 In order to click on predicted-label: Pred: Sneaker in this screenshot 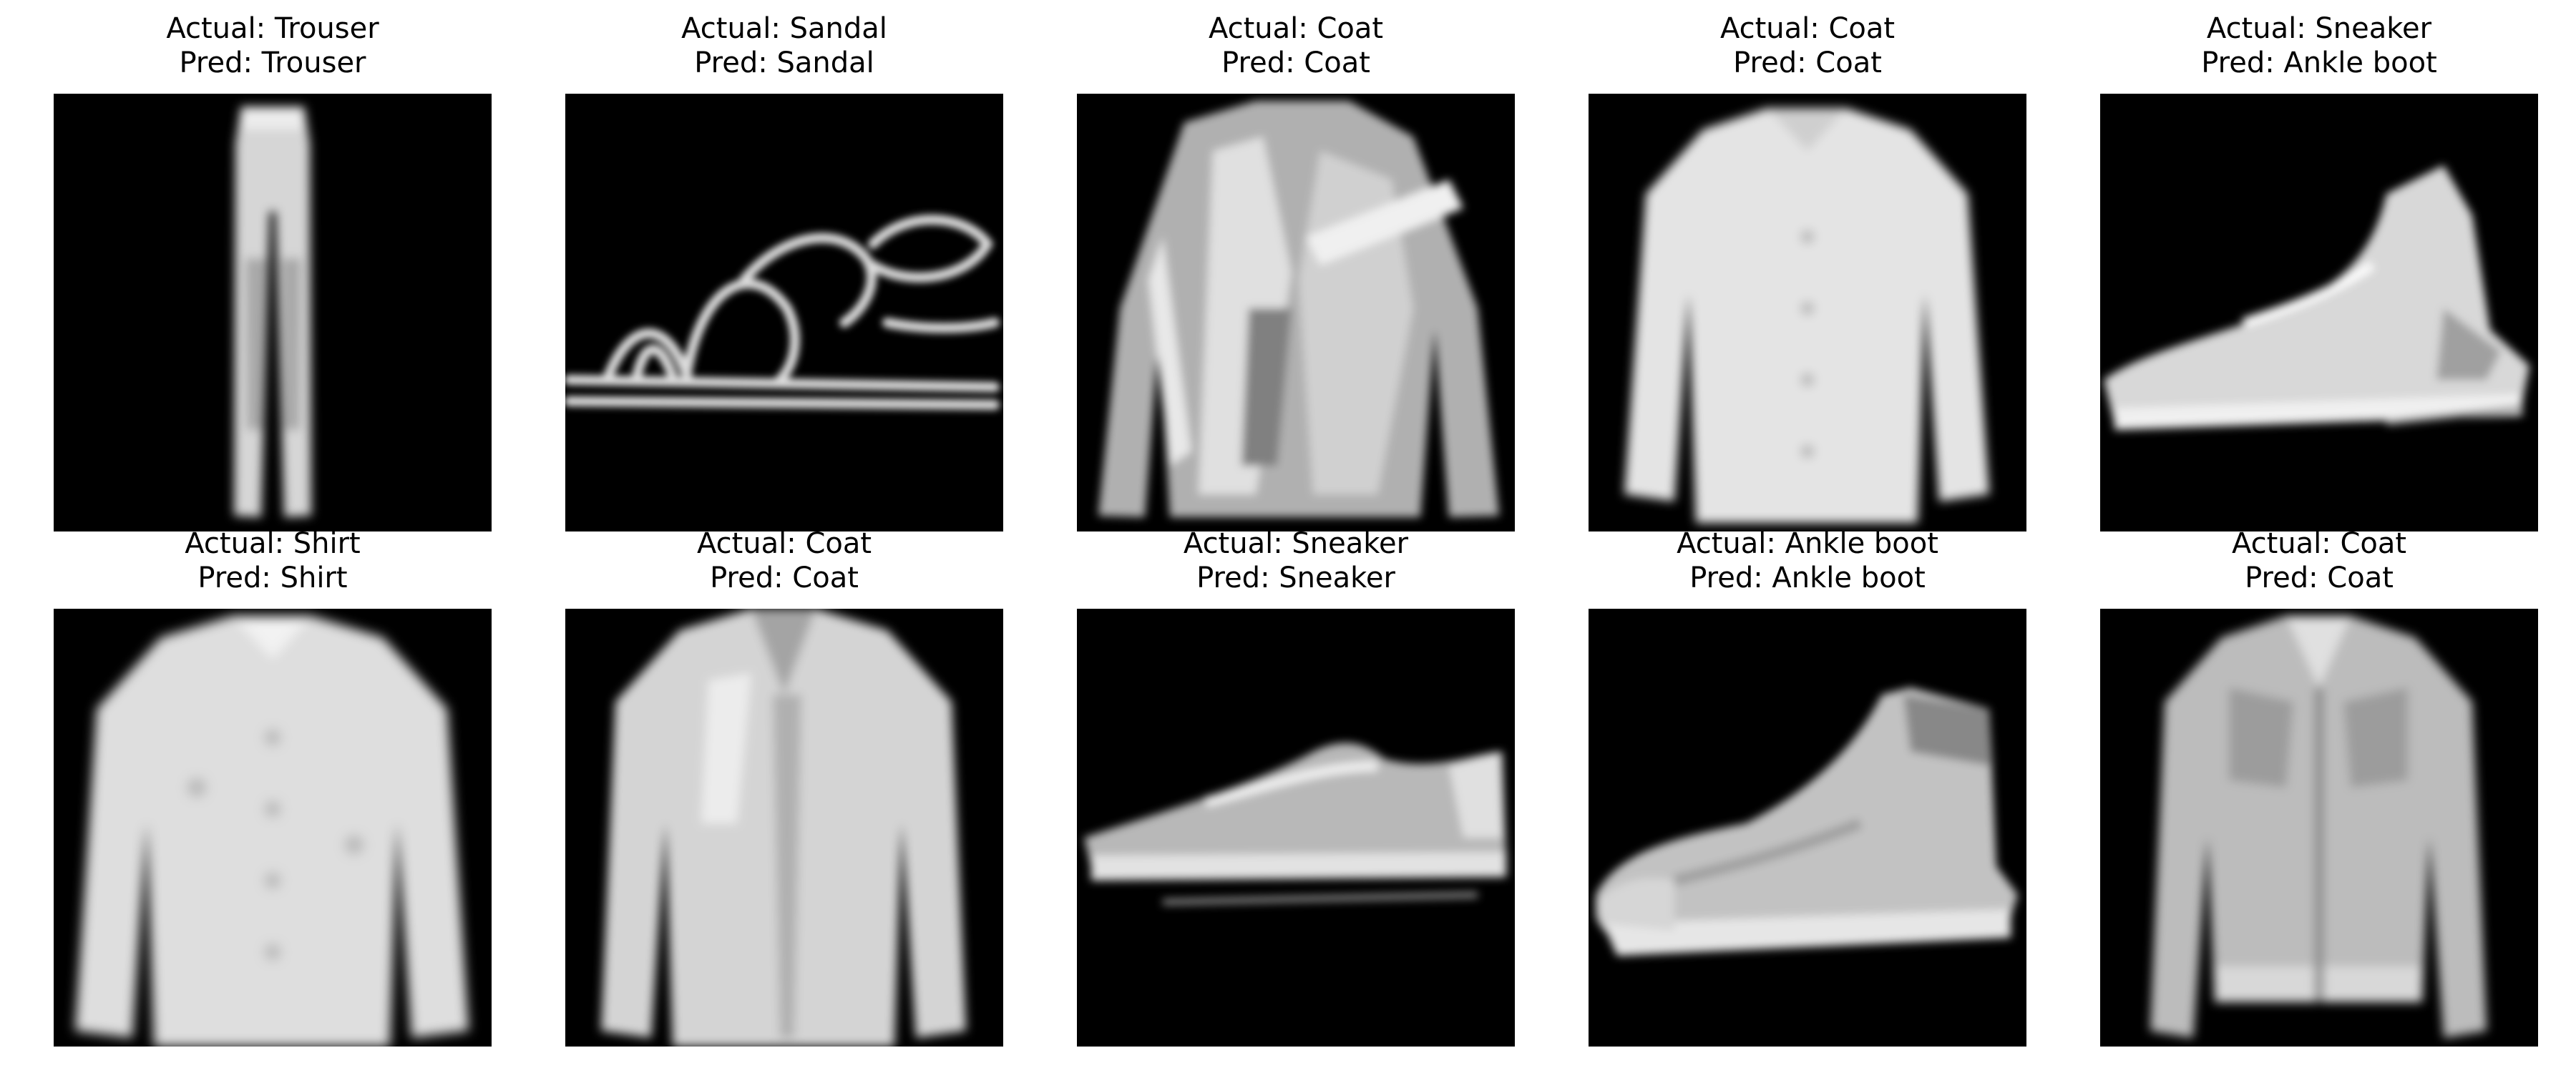, I will do `click(1295, 578)`.